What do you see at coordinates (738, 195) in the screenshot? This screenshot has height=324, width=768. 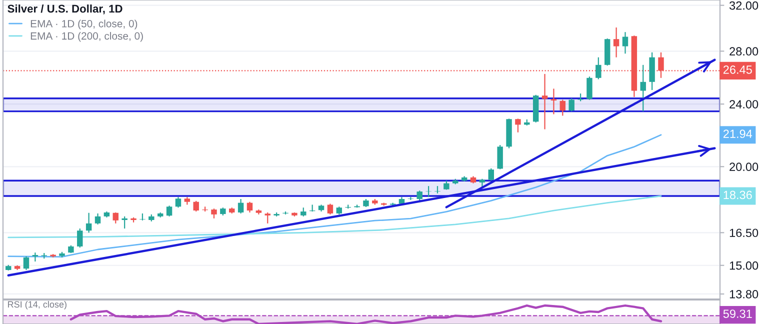 I see `annotation: 18.36` at bounding box center [738, 195].